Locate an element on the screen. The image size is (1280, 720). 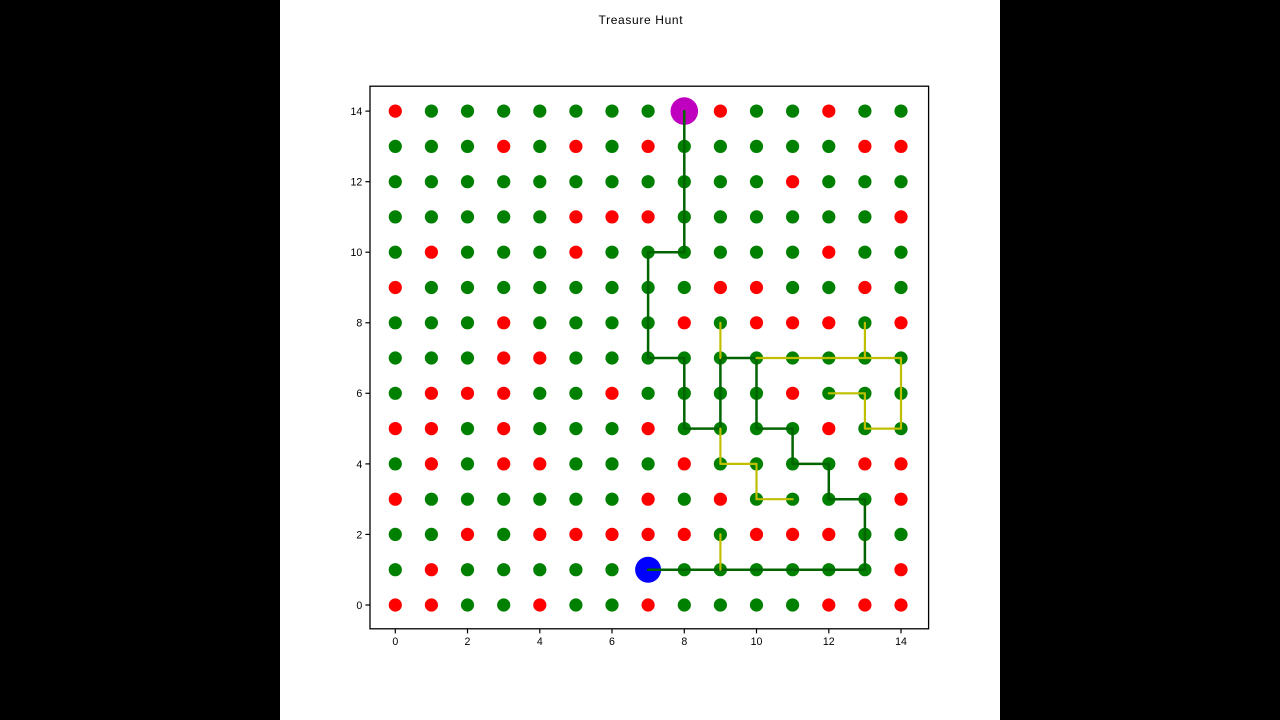
svg-text: Treasure Hunt is located at coordinates (641, 20).